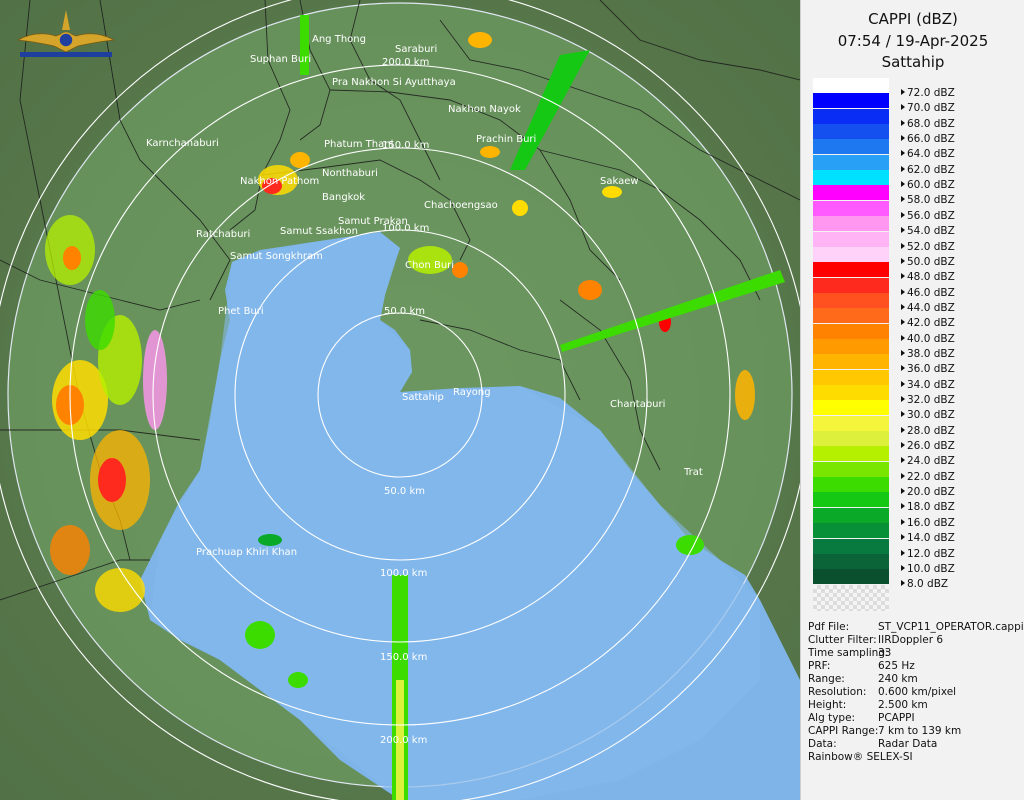 The height and width of the screenshot is (800, 1024). What do you see at coordinates (950, 627) in the screenshot?
I see `metadata-value: ST_VCP11_OPERATOR.cappi` at bounding box center [950, 627].